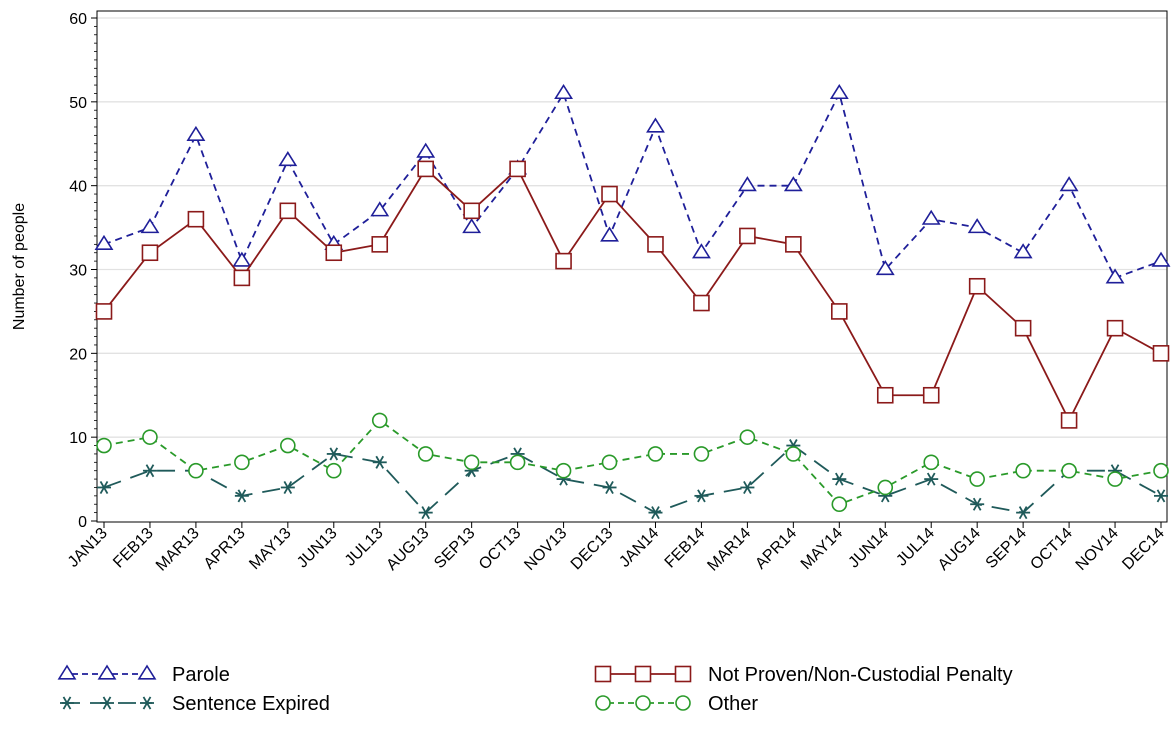  What do you see at coordinates (407, 549) in the screenshot?
I see `x-tick-label: AUG13` at bounding box center [407, 549].